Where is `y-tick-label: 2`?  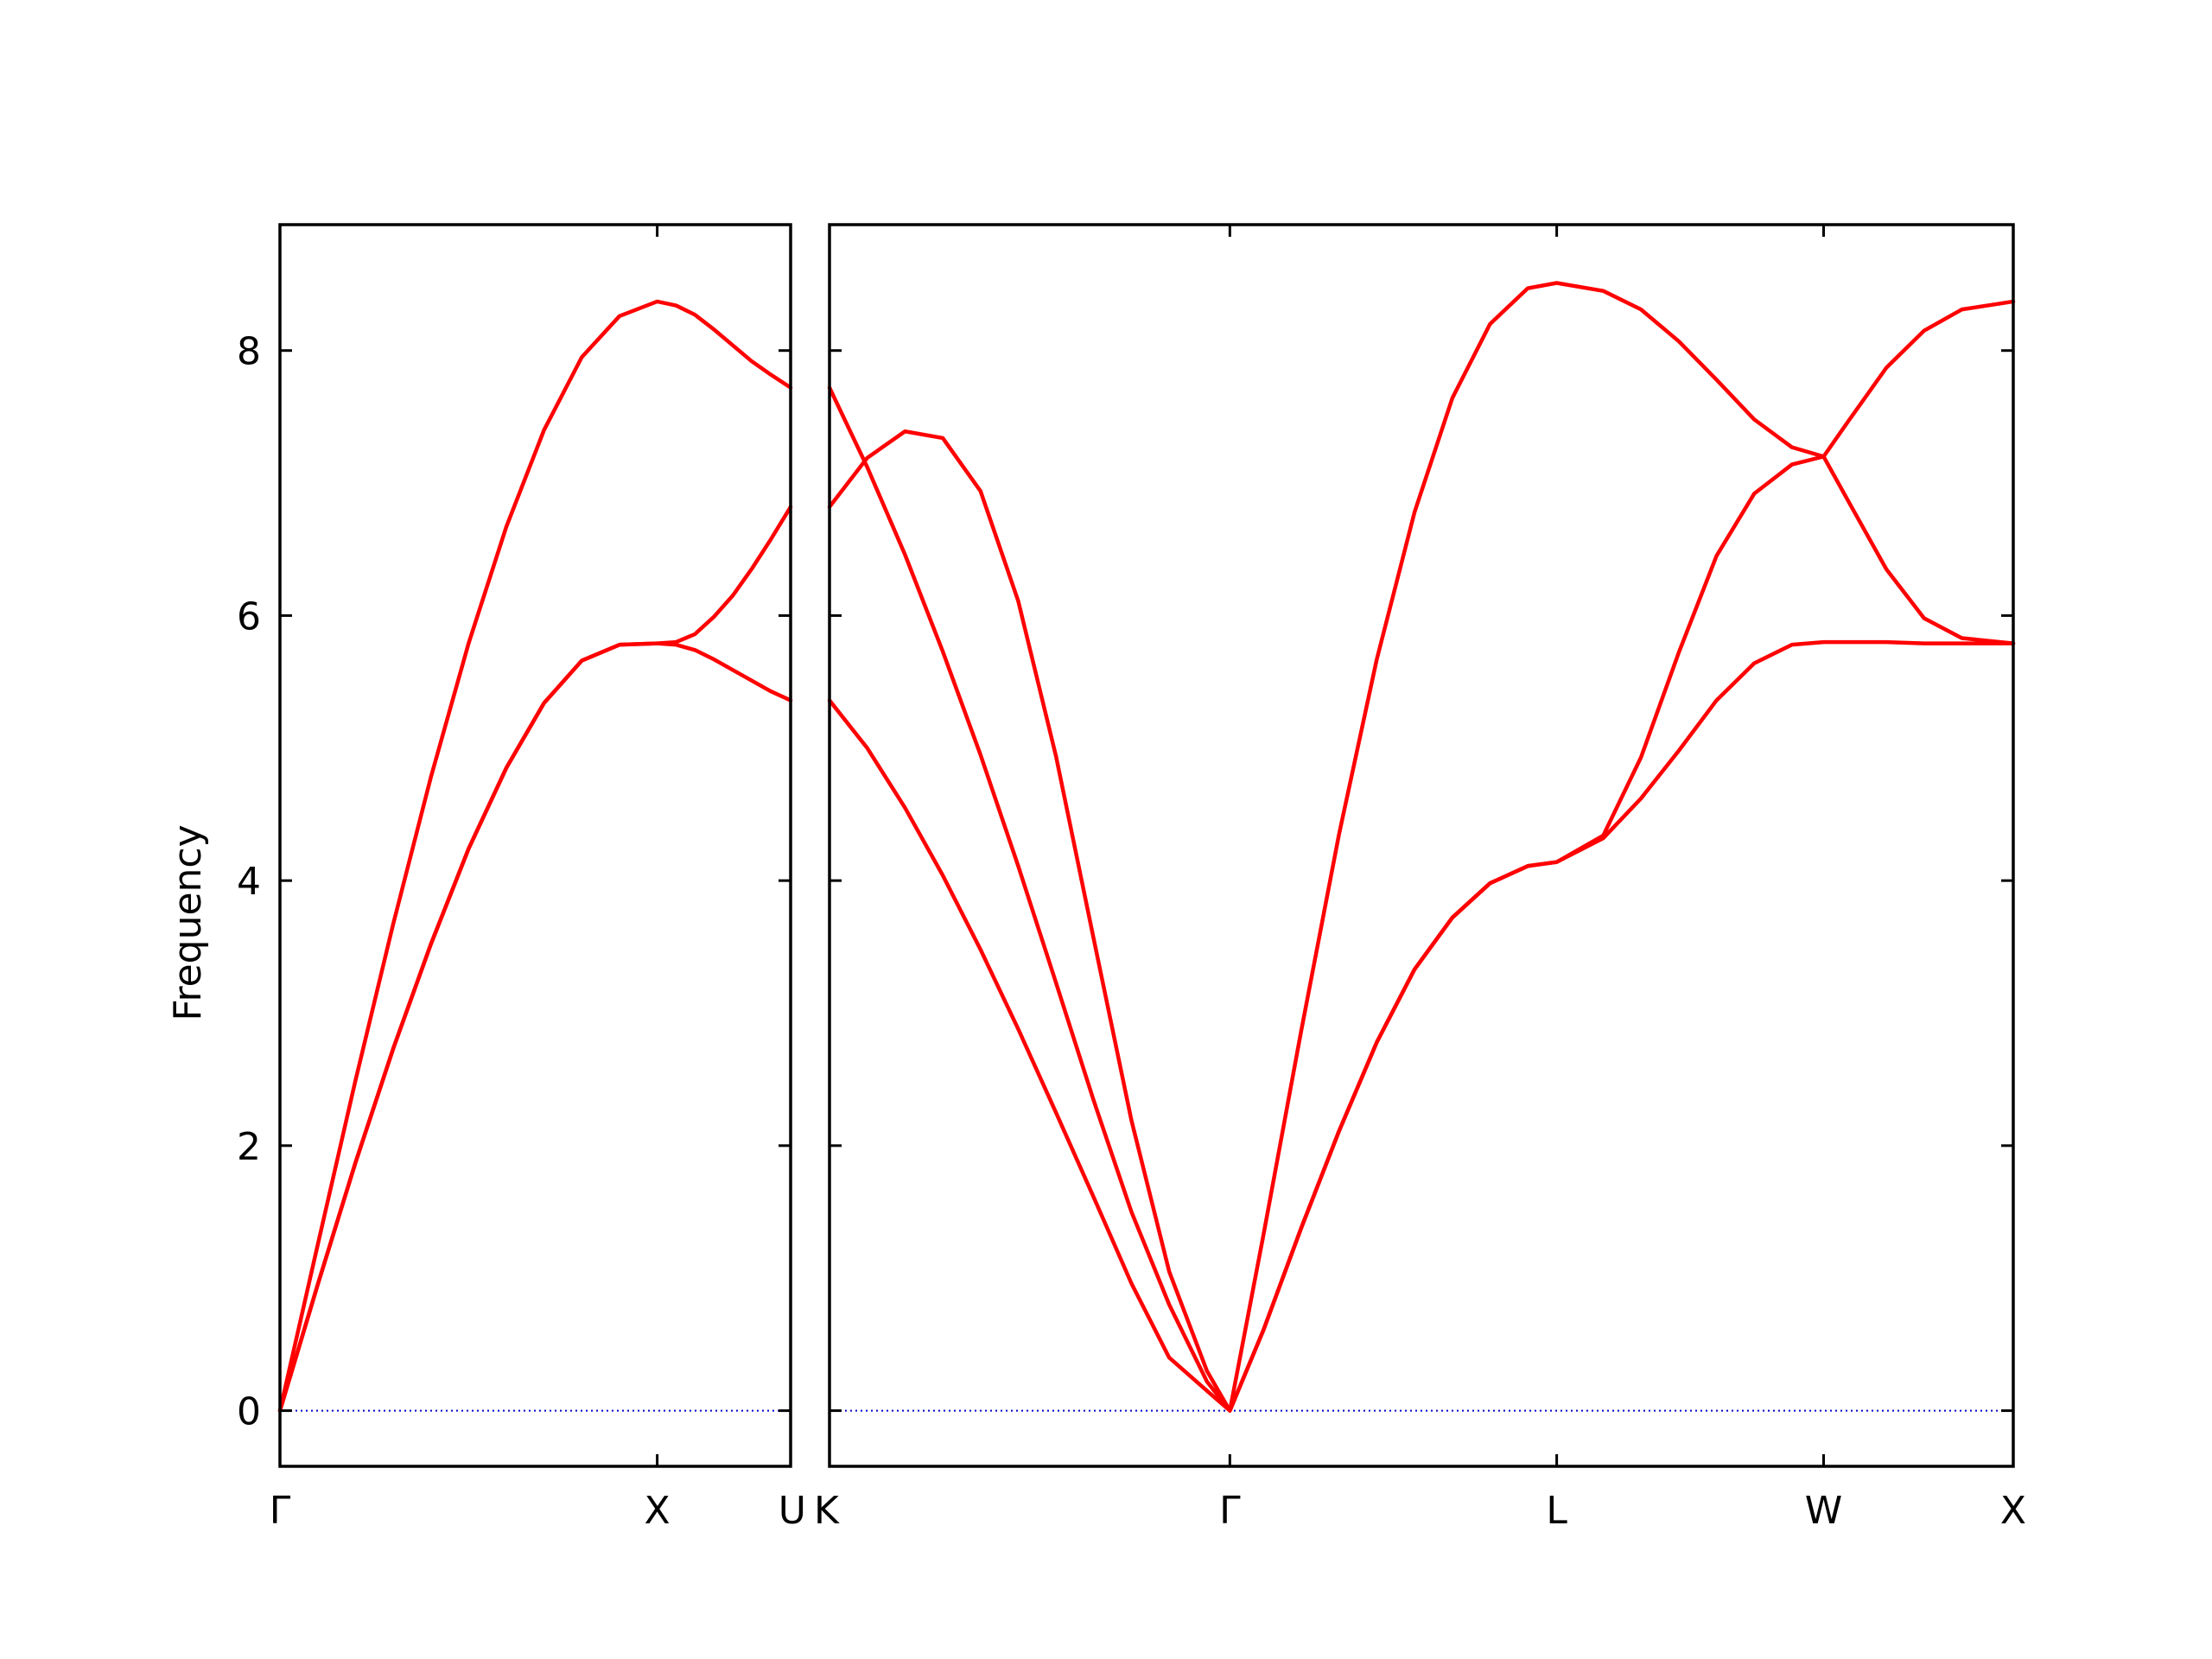
y-tick-label: 2 is located at coordinates (249, 1147).